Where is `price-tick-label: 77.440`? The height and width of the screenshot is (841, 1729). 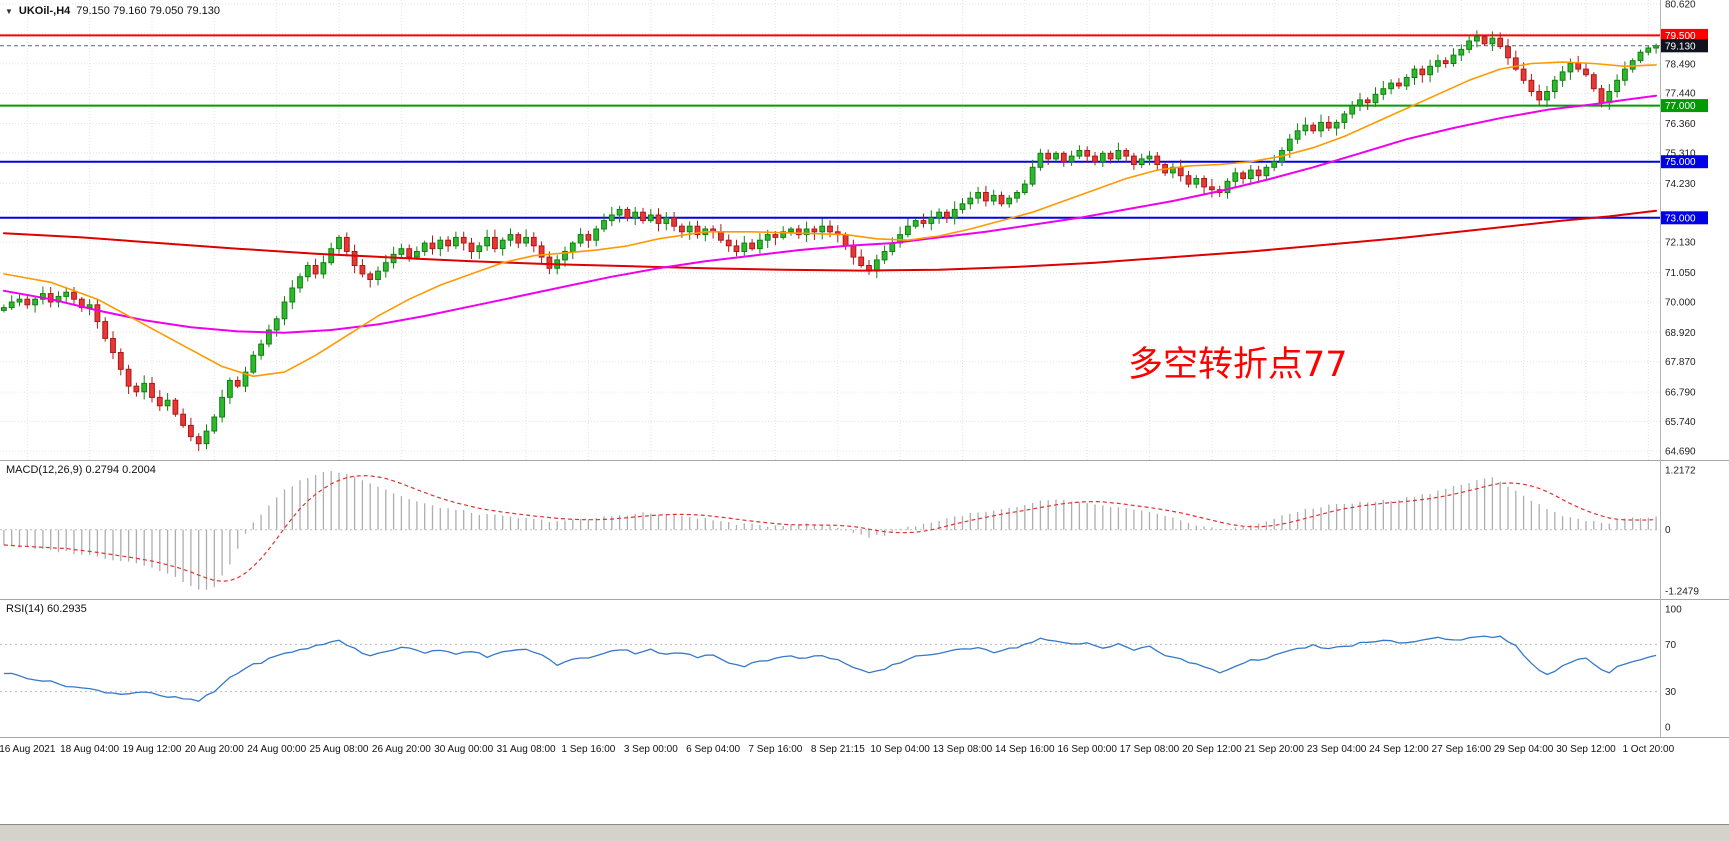 price-tick-label: 77.440 is located at coordinates (1680, 94).